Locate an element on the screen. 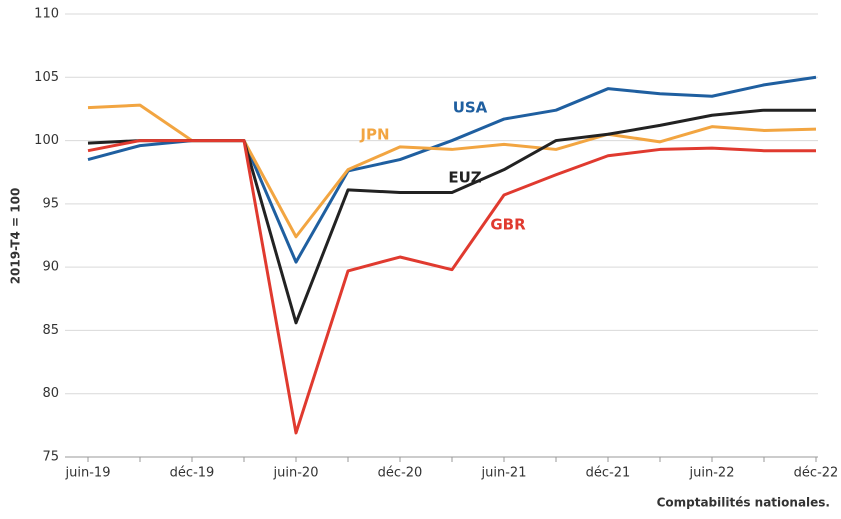 The image size is (841, 519). y-axis-label: 2019-T4 = 100 is located at coordinates (16, 236).